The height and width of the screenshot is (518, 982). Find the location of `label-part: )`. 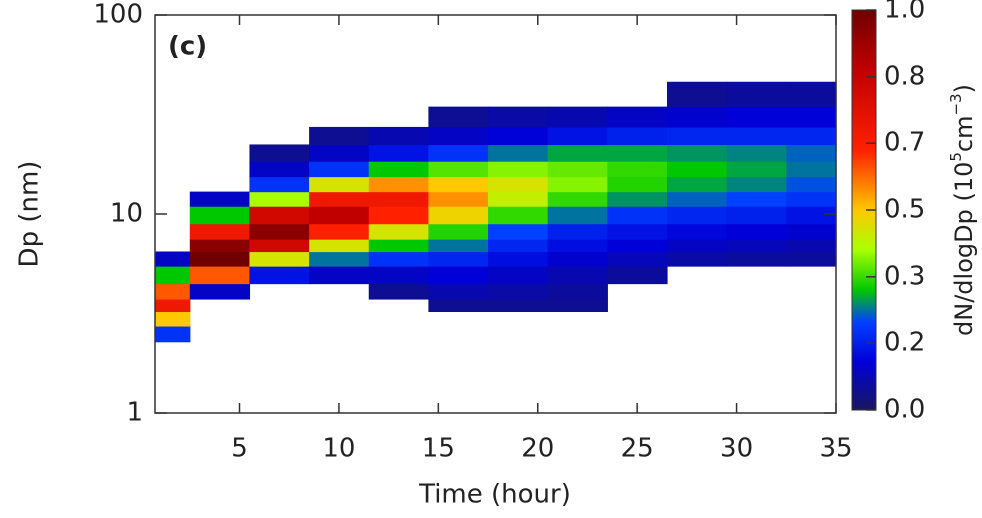

label-part: ) is located at coordinates (964, 88).